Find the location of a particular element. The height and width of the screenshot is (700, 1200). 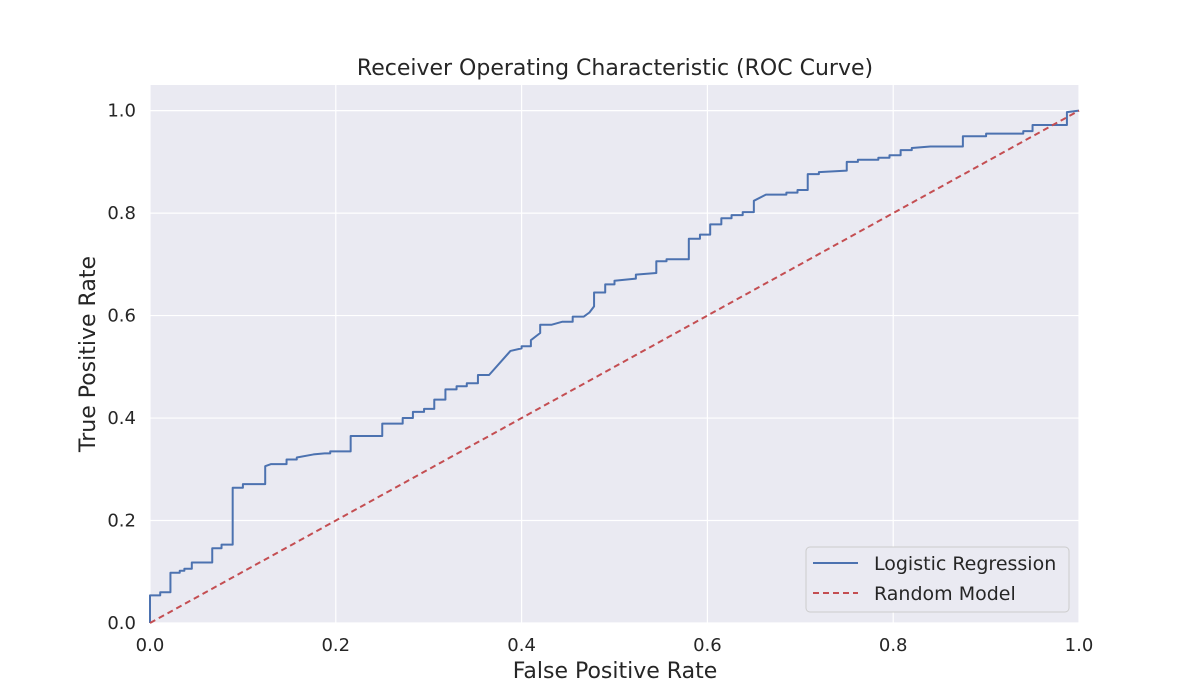

x-tick-label: 0.8 is located at coordinates (893, 645).